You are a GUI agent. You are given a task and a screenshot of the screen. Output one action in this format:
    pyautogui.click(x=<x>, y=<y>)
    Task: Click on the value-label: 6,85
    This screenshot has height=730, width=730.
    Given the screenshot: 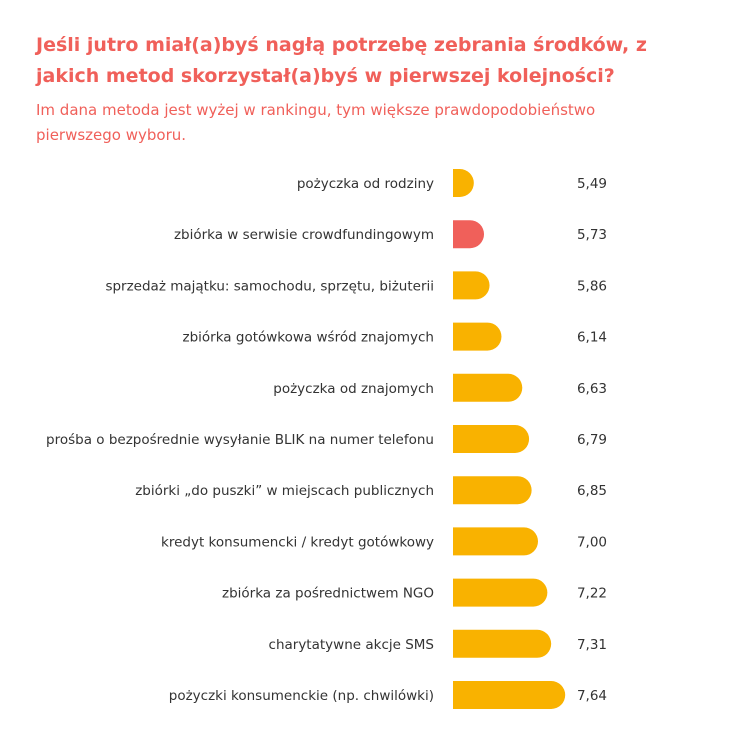 What is the action you would take?
    pyautogui.click(x=592, y=491)
    